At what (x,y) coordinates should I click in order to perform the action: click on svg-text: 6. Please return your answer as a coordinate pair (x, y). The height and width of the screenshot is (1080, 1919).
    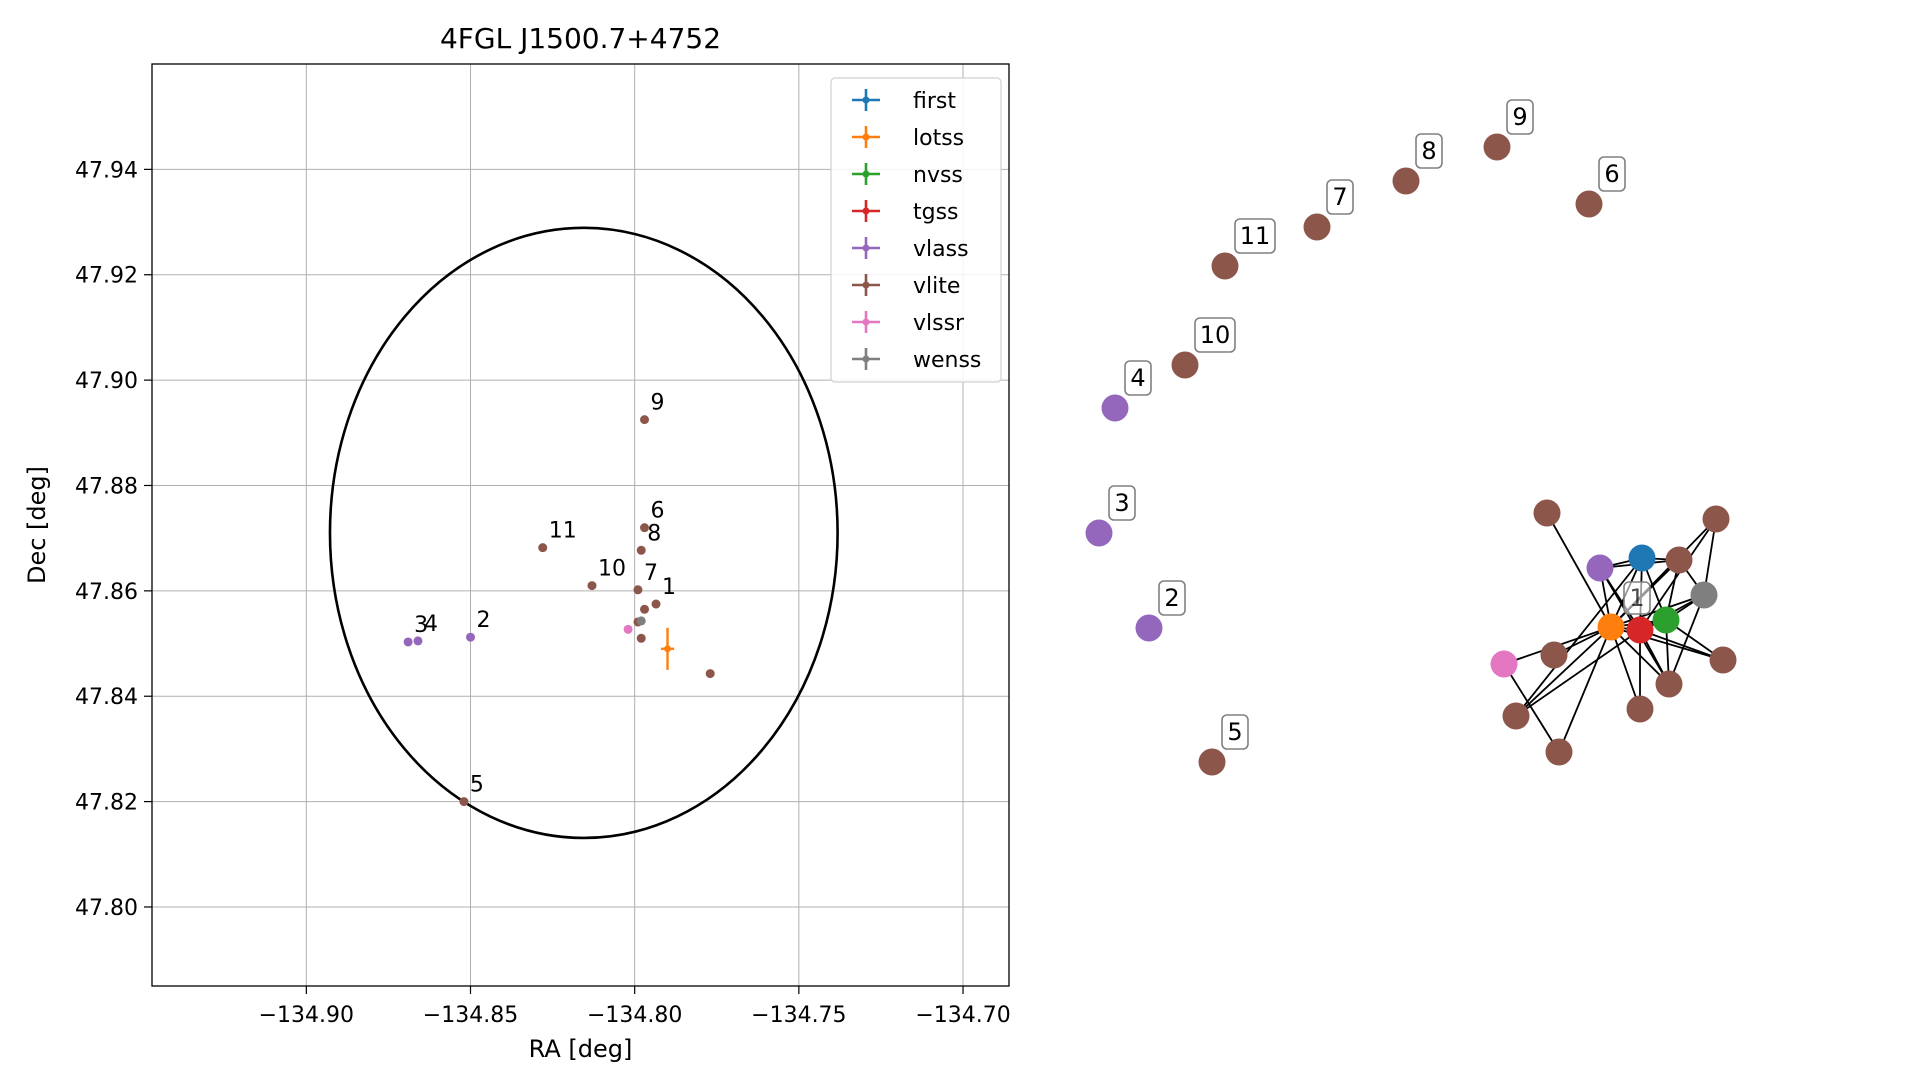
    Looking at the image, I should click on (1611, 174).